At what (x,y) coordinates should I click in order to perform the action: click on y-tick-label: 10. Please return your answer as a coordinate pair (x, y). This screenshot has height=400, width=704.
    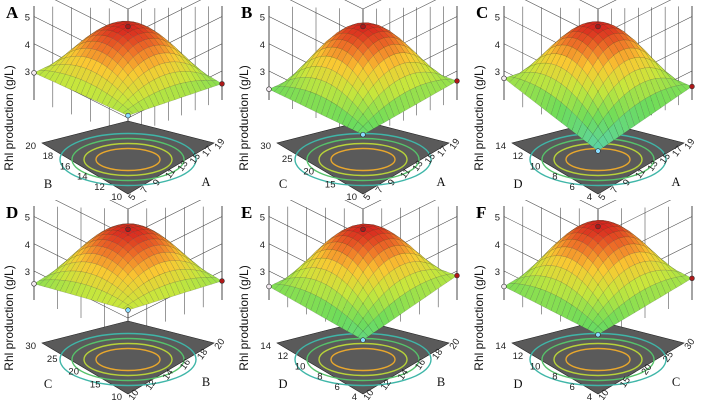
    Looking at the image, I should click on (535, 366).